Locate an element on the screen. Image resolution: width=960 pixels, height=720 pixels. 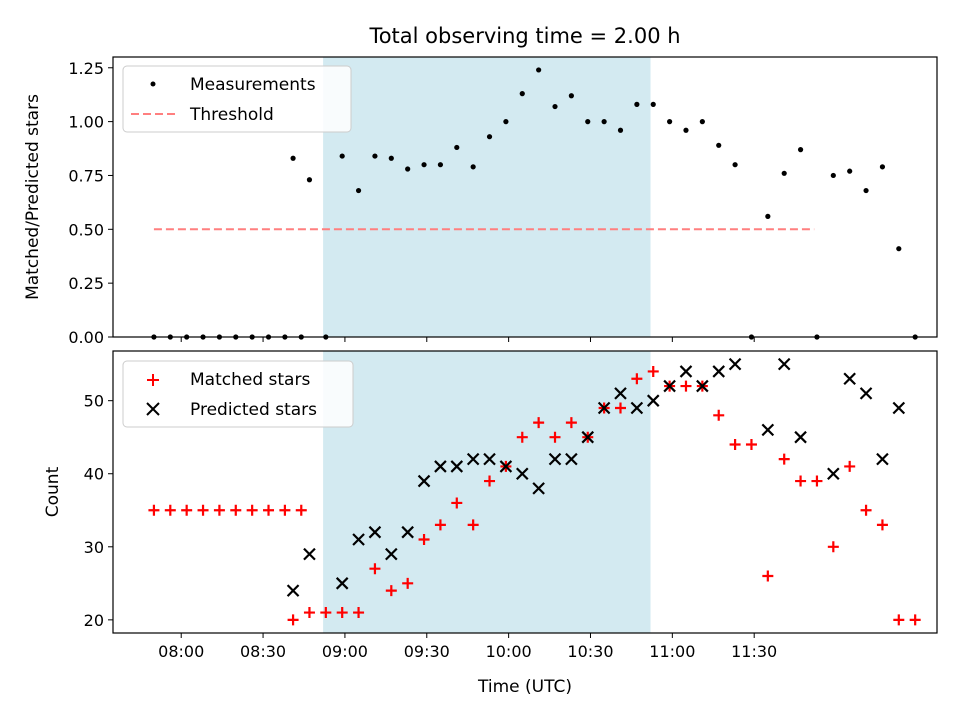
matched-legend-label: Matched stars is located at coordinates (250, 380).